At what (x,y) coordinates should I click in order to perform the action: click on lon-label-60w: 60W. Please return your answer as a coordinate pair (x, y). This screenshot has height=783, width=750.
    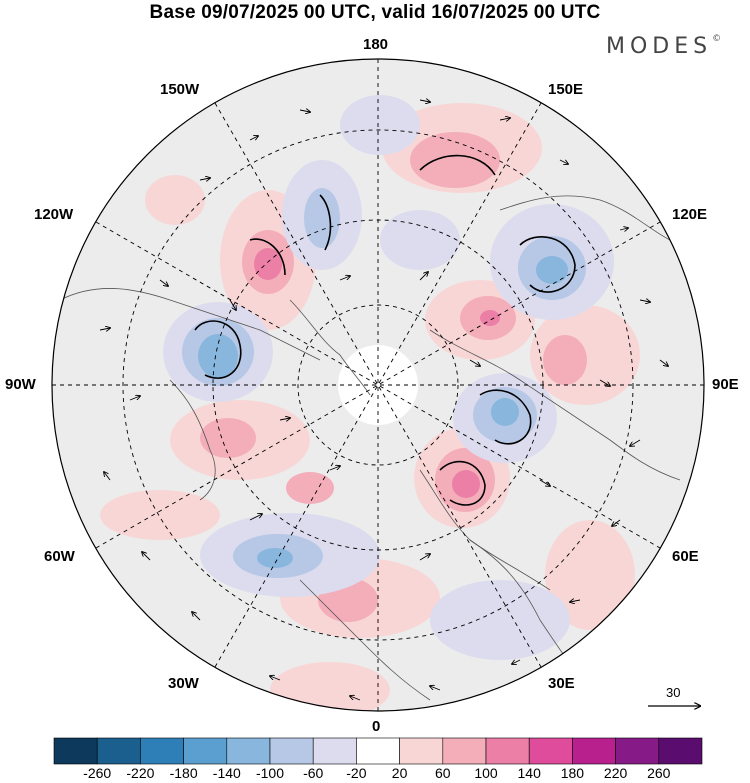
    Looking at the image, I should click on (59, 556).